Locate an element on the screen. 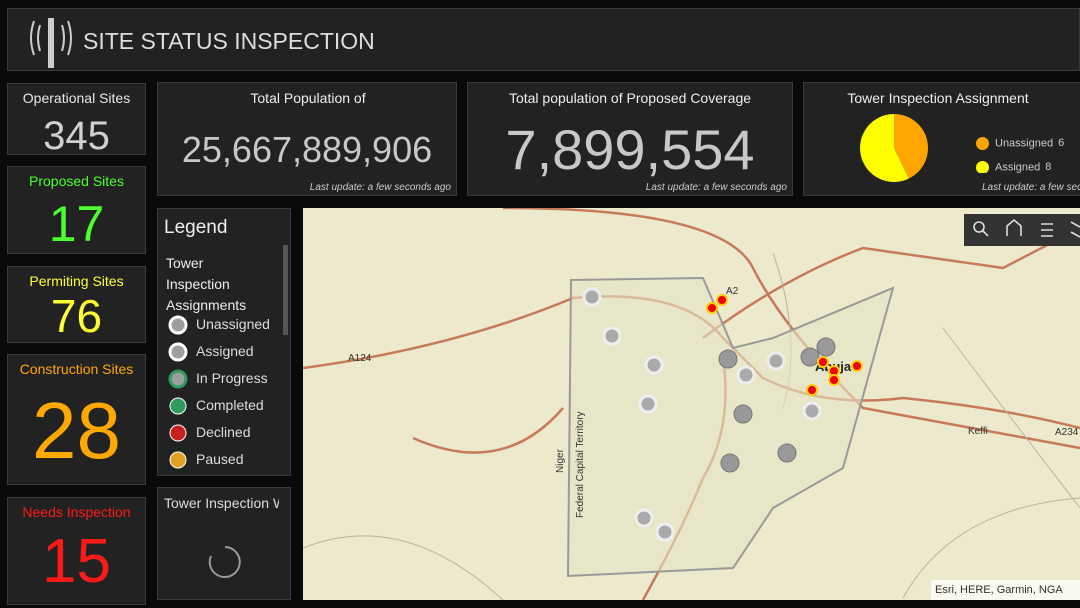 The image size is (1080, 608). card-title: Total population of Proposed Coverage is located at coordinates (630, 98).